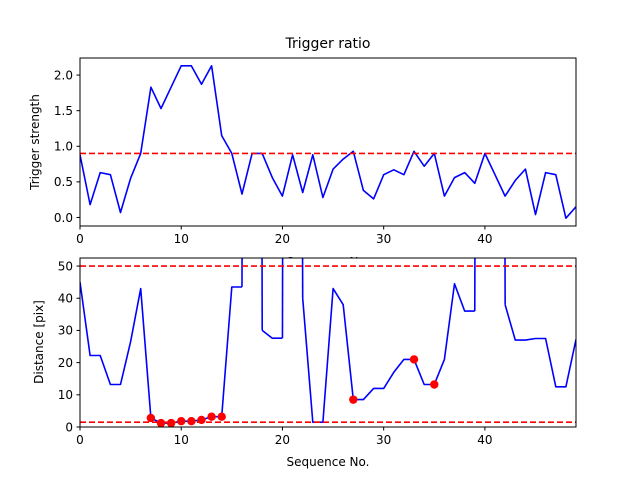 This screenshot has height=480, width=640. What do you see at coordinates (65, 299) in the screenshot?
I see `y-tick-label: 40` at bounding box center [65, 299].